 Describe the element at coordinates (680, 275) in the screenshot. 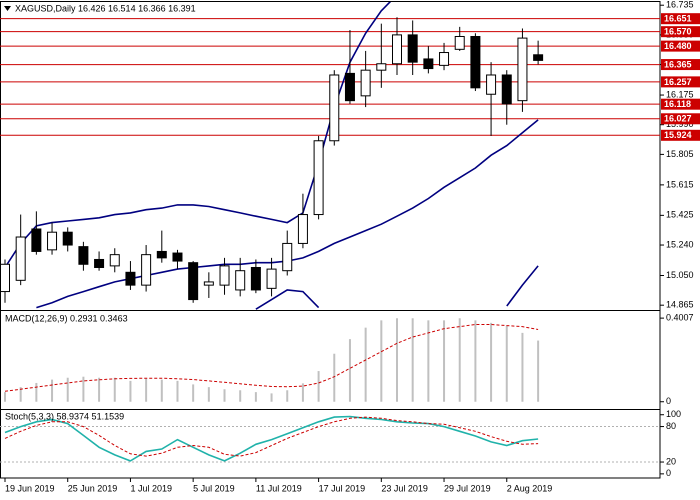

I see `y-tick-label: 15.050` at that location.